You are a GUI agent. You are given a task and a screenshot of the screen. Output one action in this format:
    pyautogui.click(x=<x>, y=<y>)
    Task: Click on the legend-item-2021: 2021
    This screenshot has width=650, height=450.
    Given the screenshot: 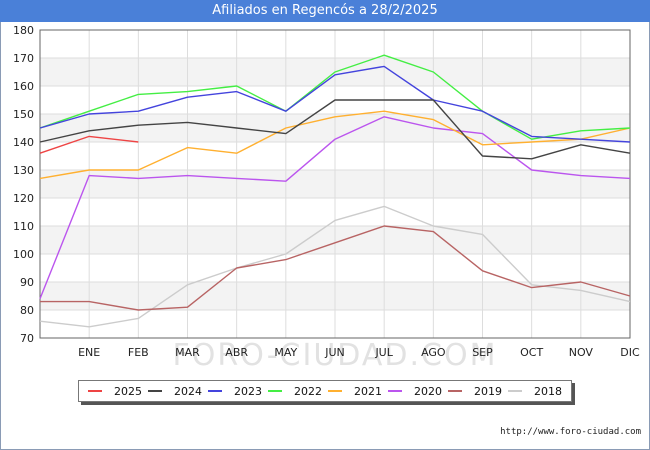 What is the action you would take?
    pyautogui.click(x=355, y=391)
    